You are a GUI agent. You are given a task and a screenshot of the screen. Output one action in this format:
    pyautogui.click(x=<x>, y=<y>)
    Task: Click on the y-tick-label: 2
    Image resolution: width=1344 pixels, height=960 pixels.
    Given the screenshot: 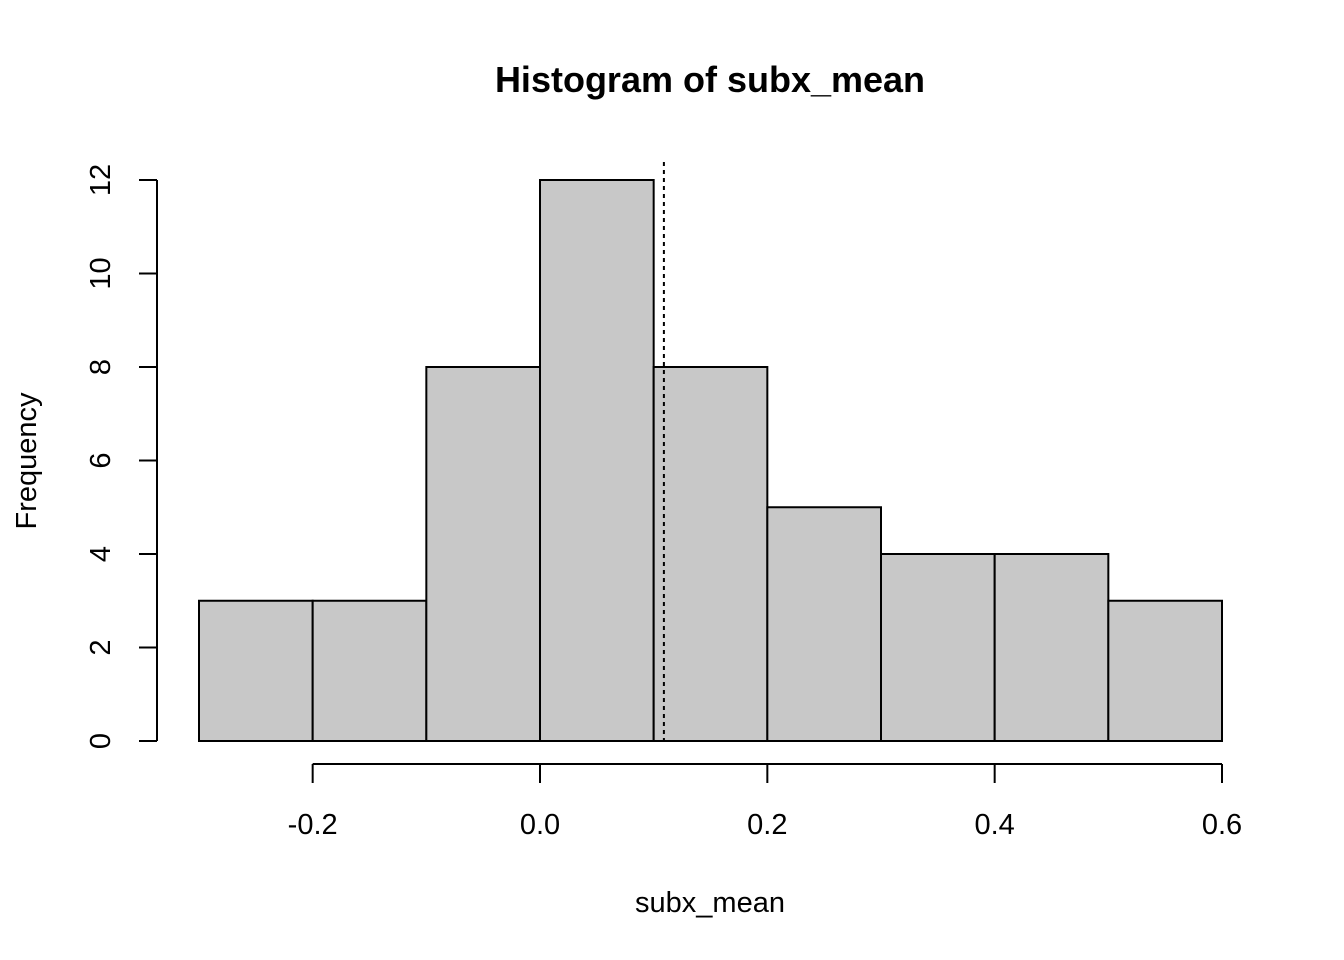 What is the action you would take?
    pyautogui.click(x=101, y=647)
    